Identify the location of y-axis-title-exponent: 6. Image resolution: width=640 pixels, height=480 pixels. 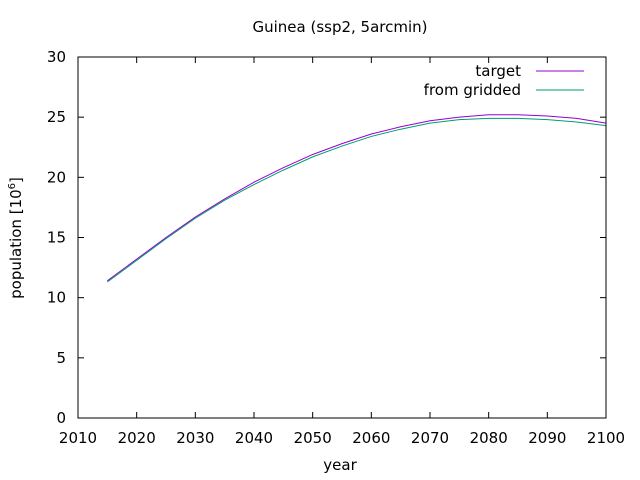
(12, 186).